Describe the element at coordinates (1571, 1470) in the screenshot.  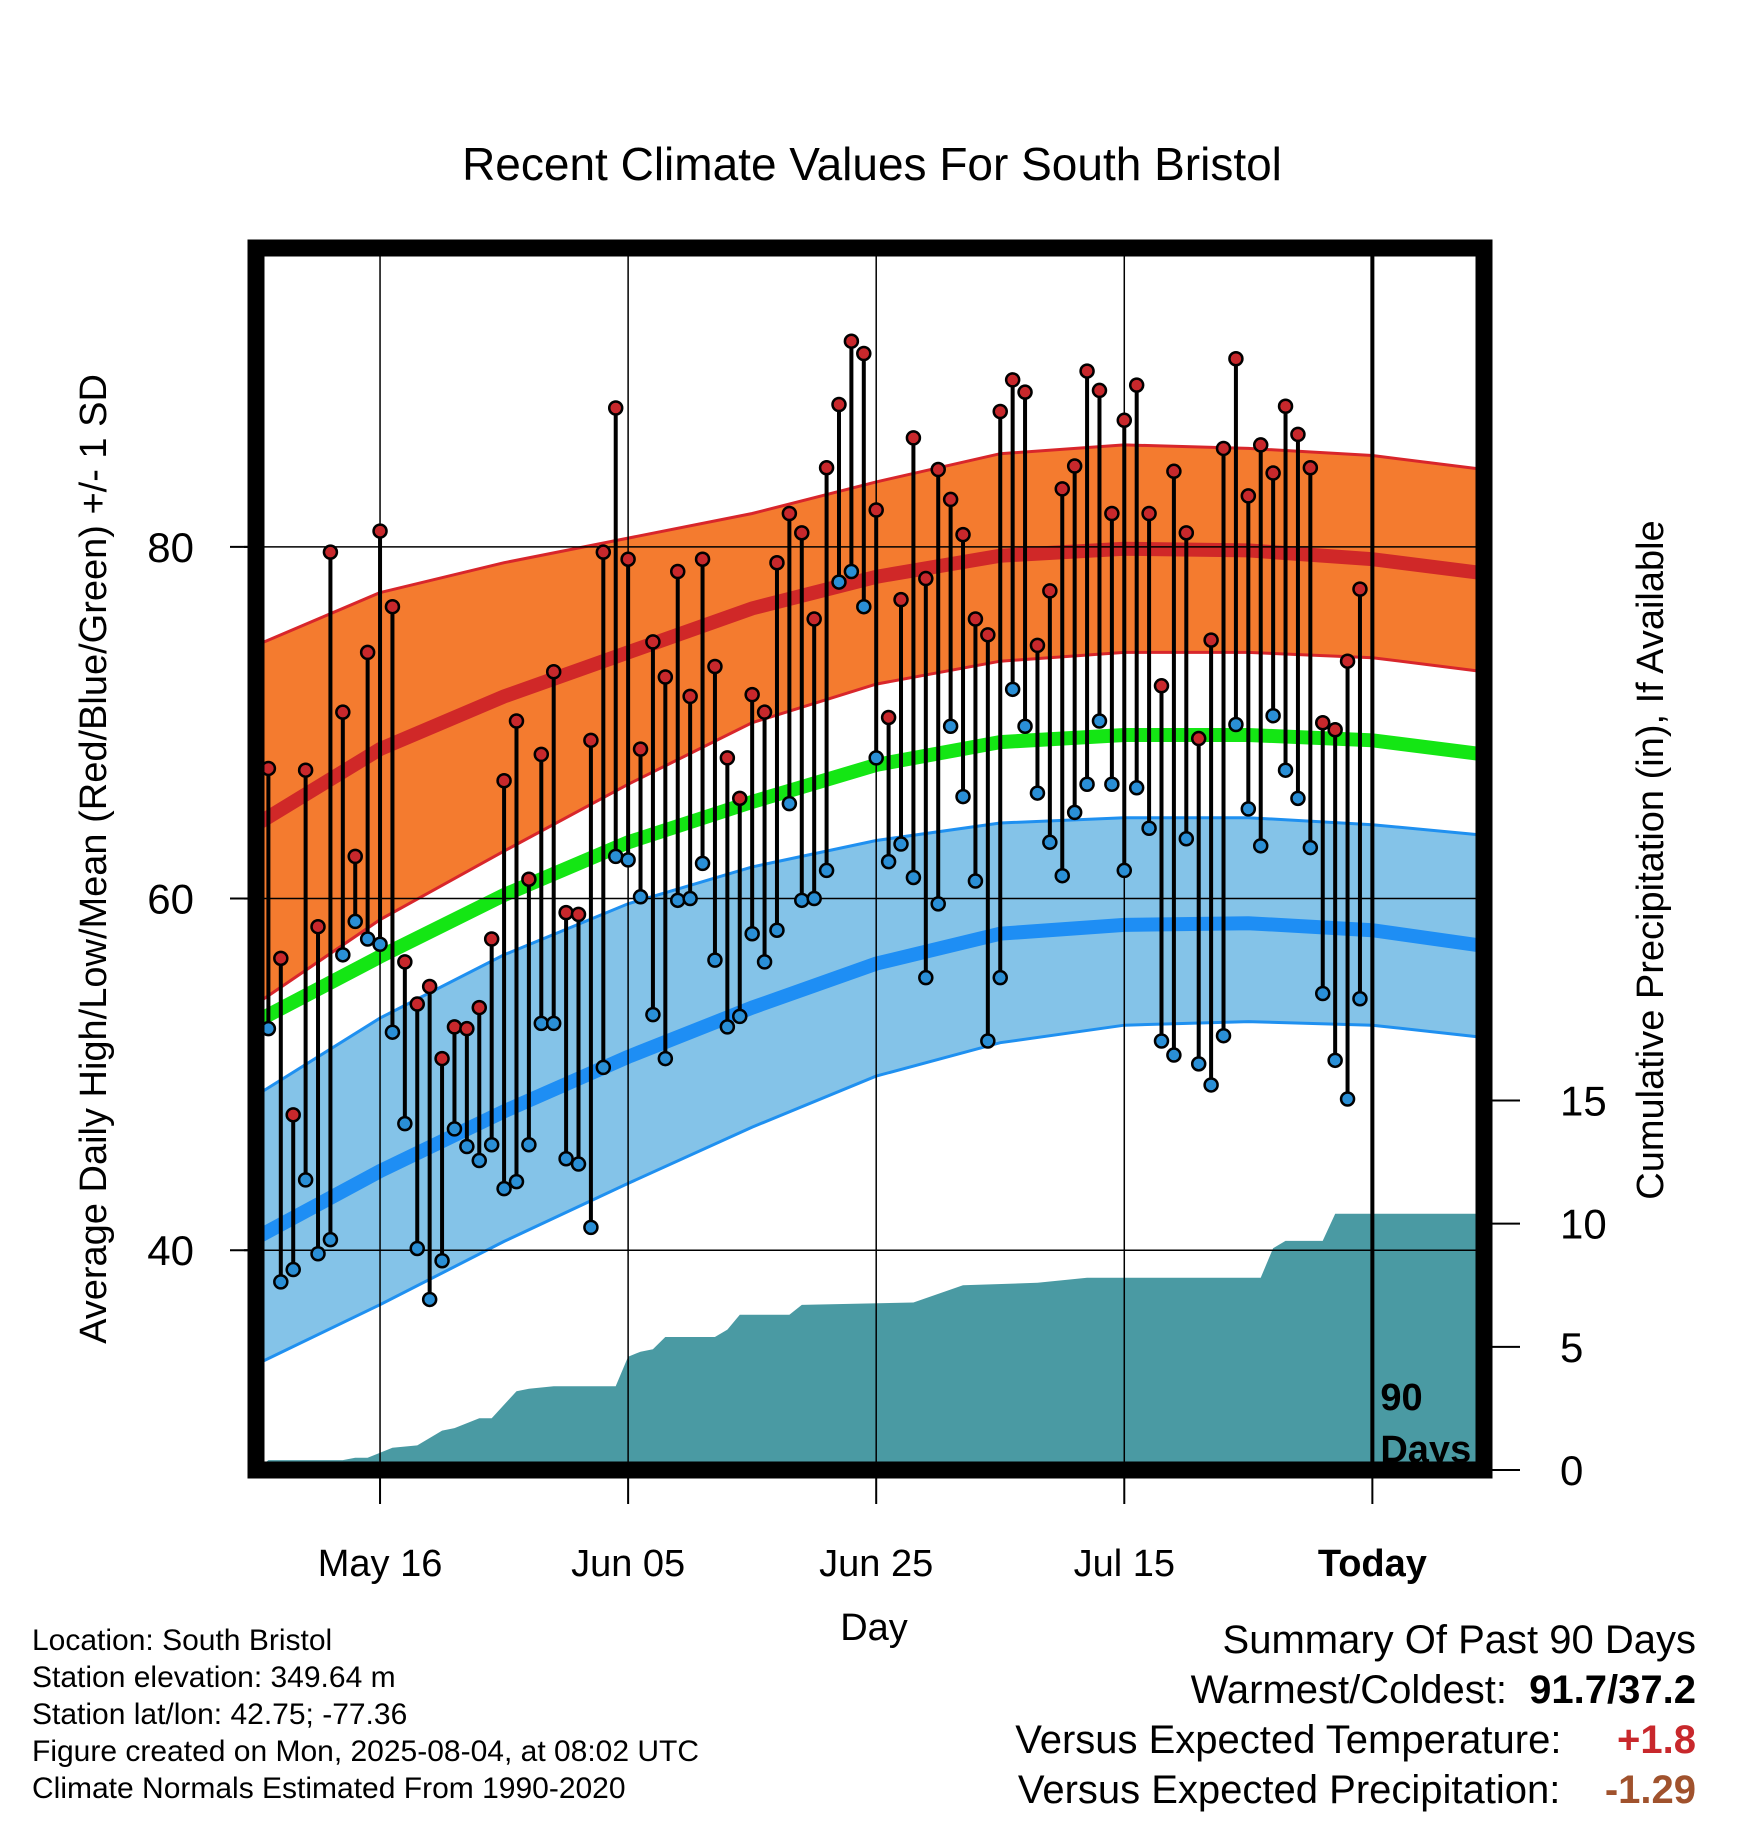
I see `y2-tick-label: 0` at that location.